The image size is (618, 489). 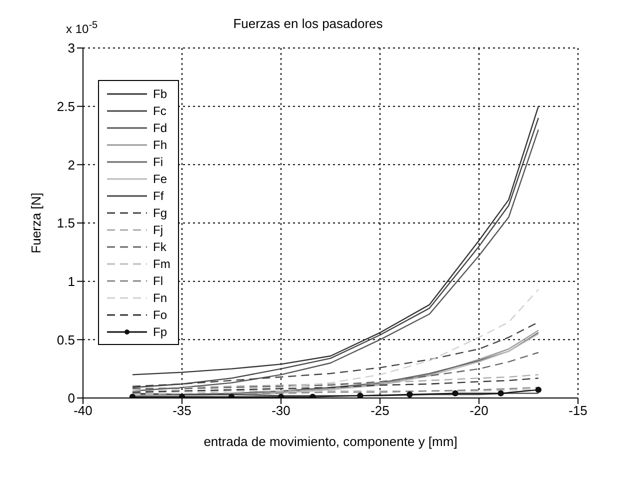 I want to click on x-axis-title: entrada de movimiento, componente y [mm], so click(x=331, y=441).